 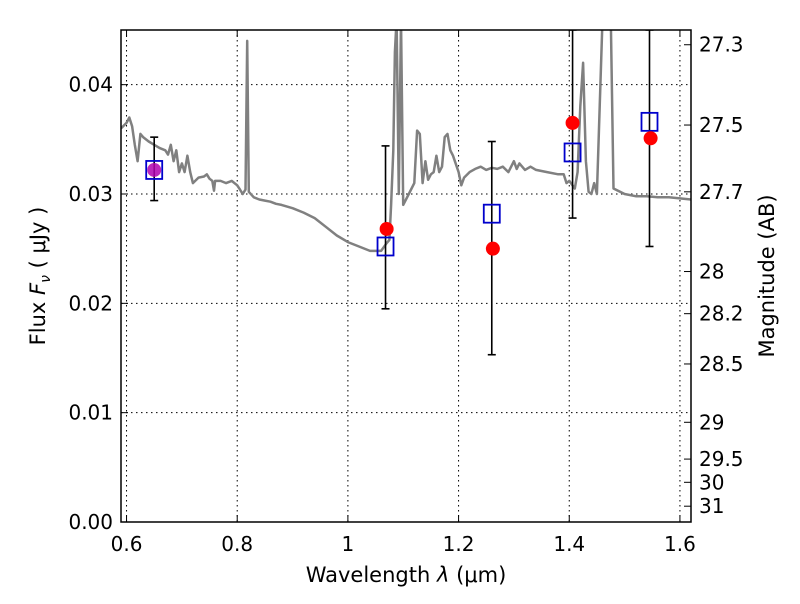 What do you see at coordinates (90, 413) in the screenshot?
I see `y-tick-label: 0.01` at bounding box center [90, 413].